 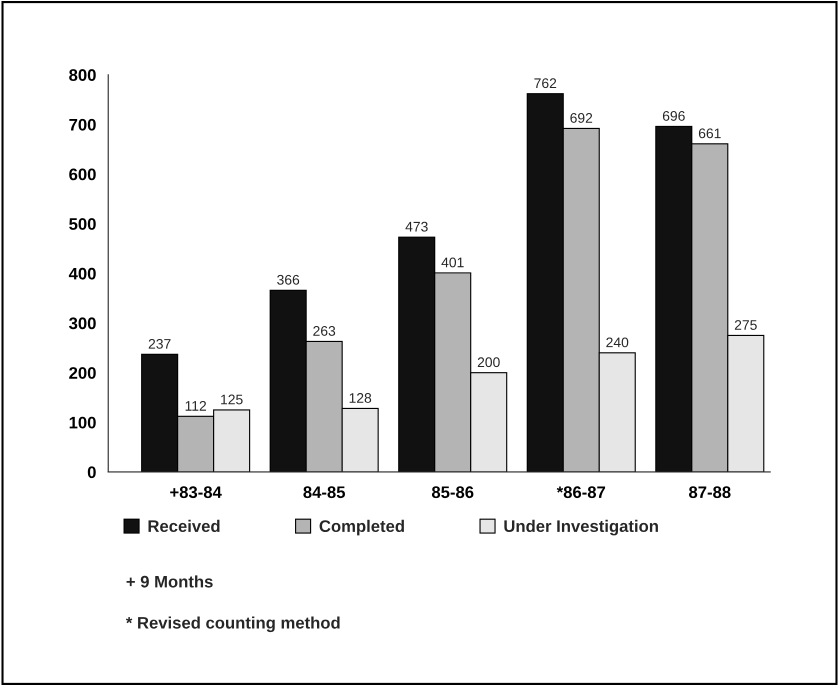 I want to click on x-tick-label: +83-84, so click(x=196, y=492).